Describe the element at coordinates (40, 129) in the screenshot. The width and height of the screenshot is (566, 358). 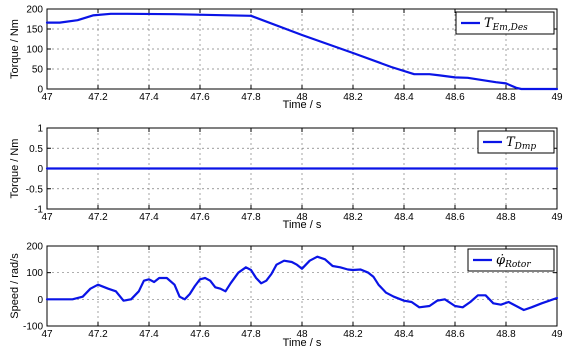
I see `y-tick-label: 1` at that location.